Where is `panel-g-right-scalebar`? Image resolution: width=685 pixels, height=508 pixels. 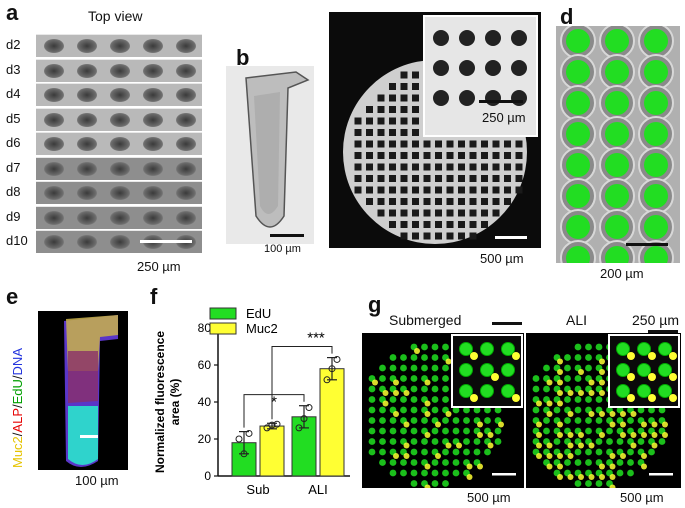
panel-g-right-scalebar is located at coordinates (663, 331).